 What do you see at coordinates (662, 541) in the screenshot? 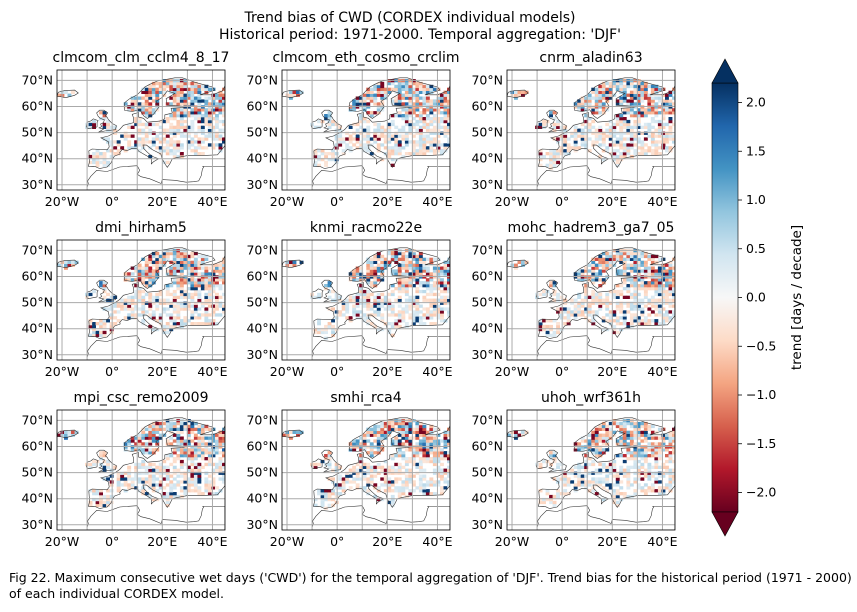
I see `lon-tick-label: 40°E` at bounding box center [662, 541].